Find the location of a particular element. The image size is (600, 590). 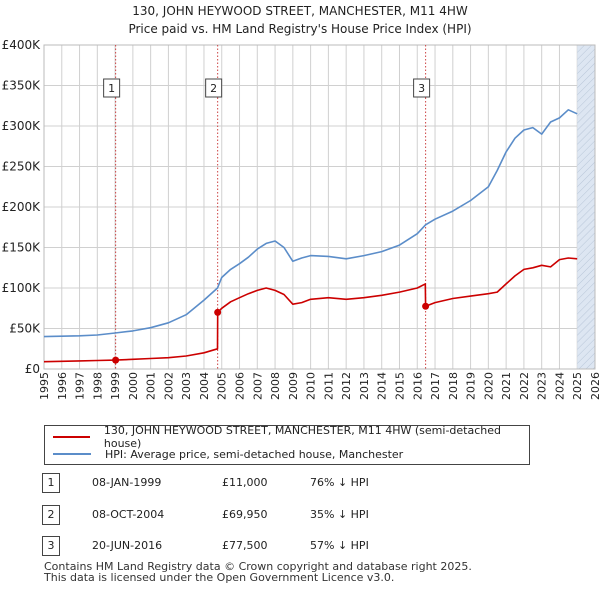

x-tick-label: 2015 is located at coordinates (399, 386).